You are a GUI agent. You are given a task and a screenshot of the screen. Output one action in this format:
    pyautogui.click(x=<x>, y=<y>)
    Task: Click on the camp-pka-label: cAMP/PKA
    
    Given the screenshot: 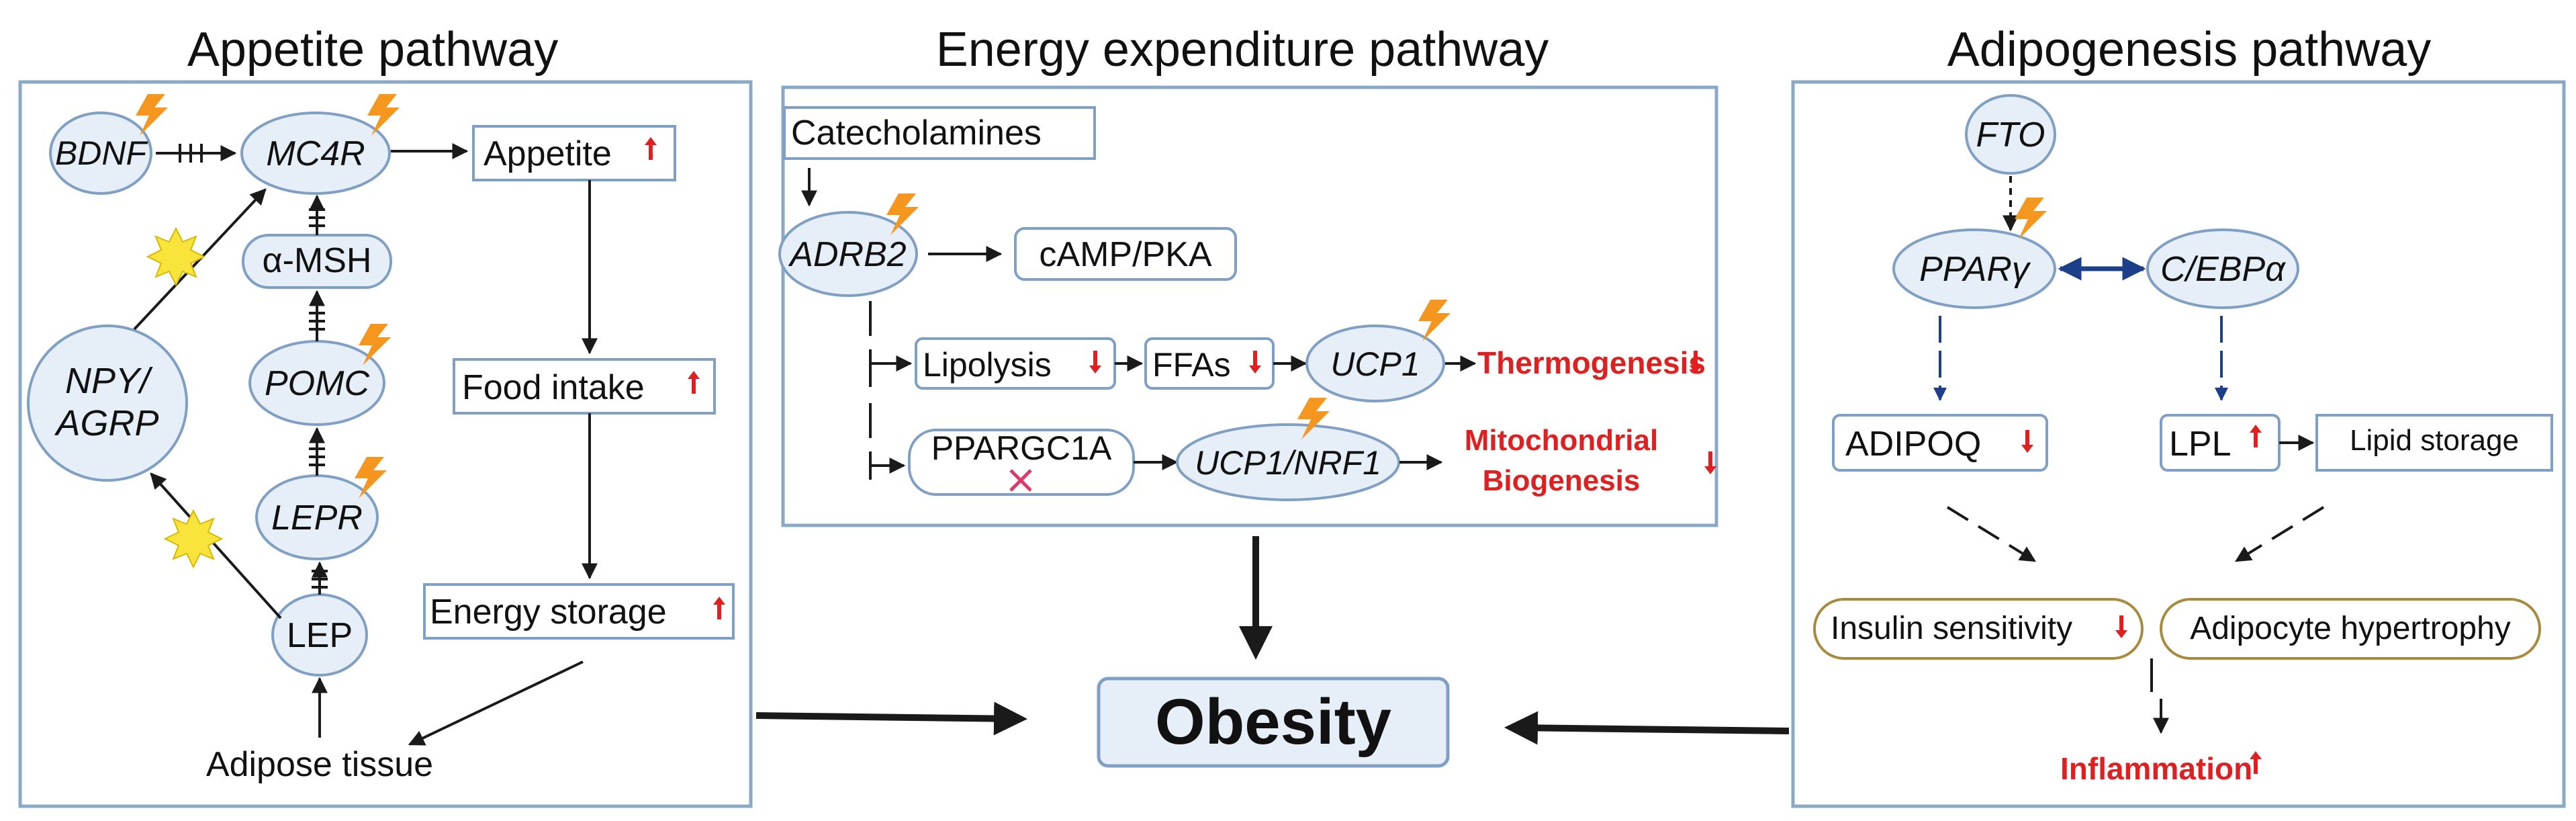 What is the action you would take?
    pyautogui.click(x=1125, y=254)
    